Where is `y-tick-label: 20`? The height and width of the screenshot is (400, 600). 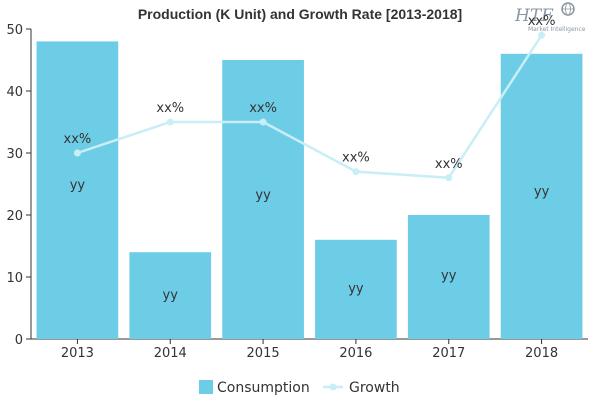
y-tick-label: 20 is located at coordinates (14, 216).